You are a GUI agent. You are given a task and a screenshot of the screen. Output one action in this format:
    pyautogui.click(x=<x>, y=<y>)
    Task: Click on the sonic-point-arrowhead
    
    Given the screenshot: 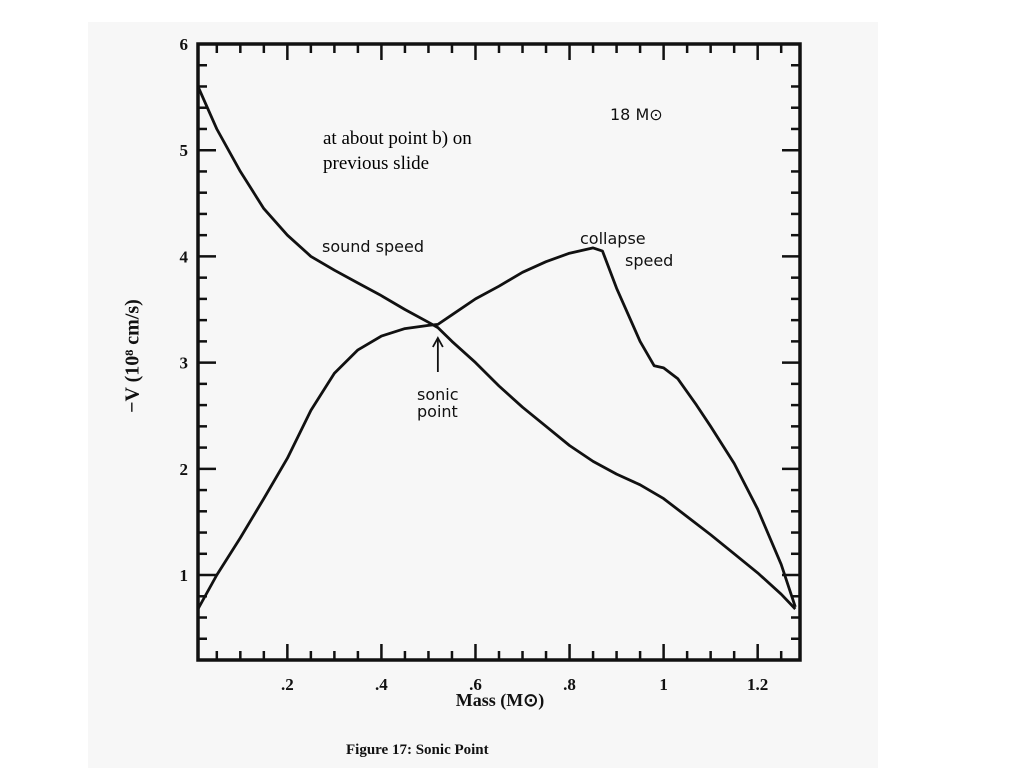 What is the action you would take?
    pyautogui.click(x=438, y=342)
    